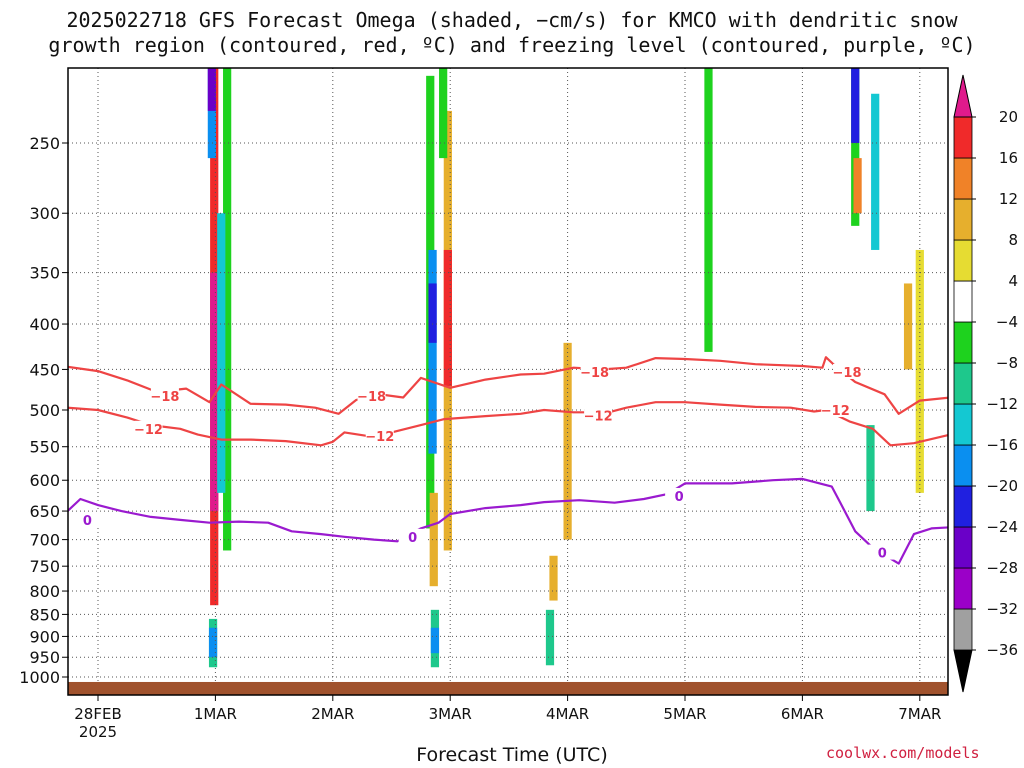 The image size is (1024, 768). What do you see at coordinates (1013, 240) in the screenshot?
I see `colorbar-label: 8` at bounding box center [1013, 240].